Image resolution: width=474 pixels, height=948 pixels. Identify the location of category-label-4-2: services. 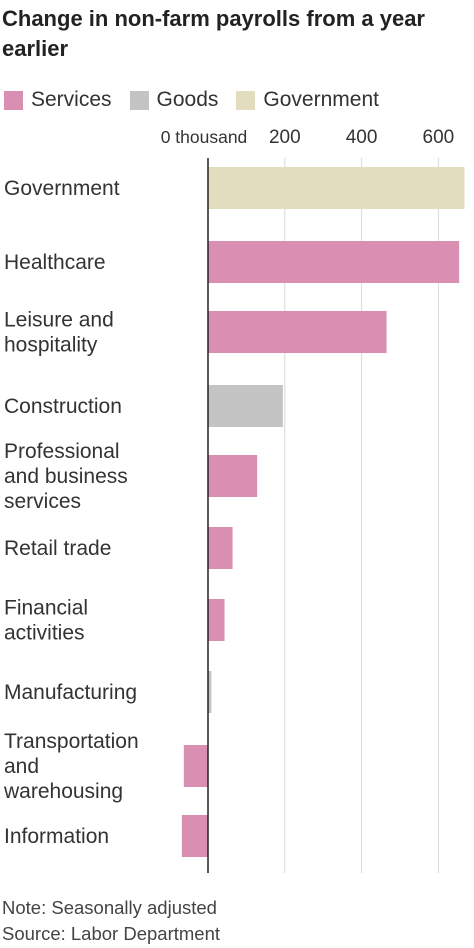
(42, 501).